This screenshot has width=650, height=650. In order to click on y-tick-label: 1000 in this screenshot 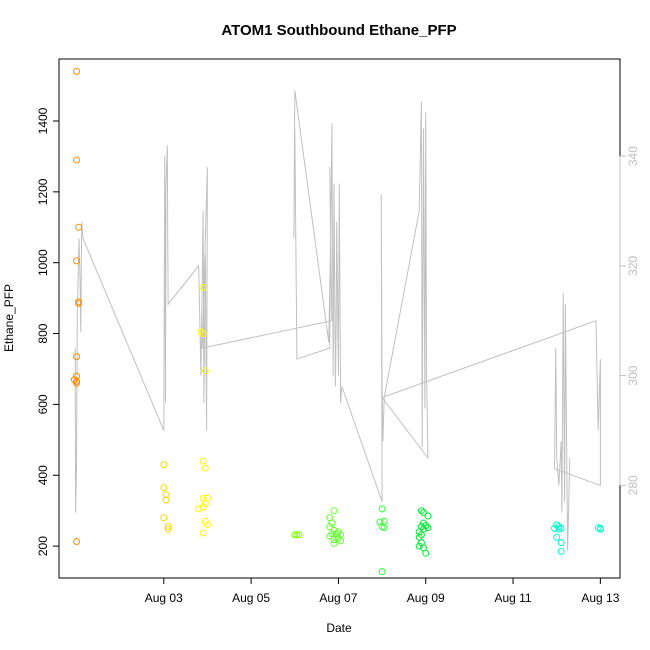, I will do `click(43, 262)`.